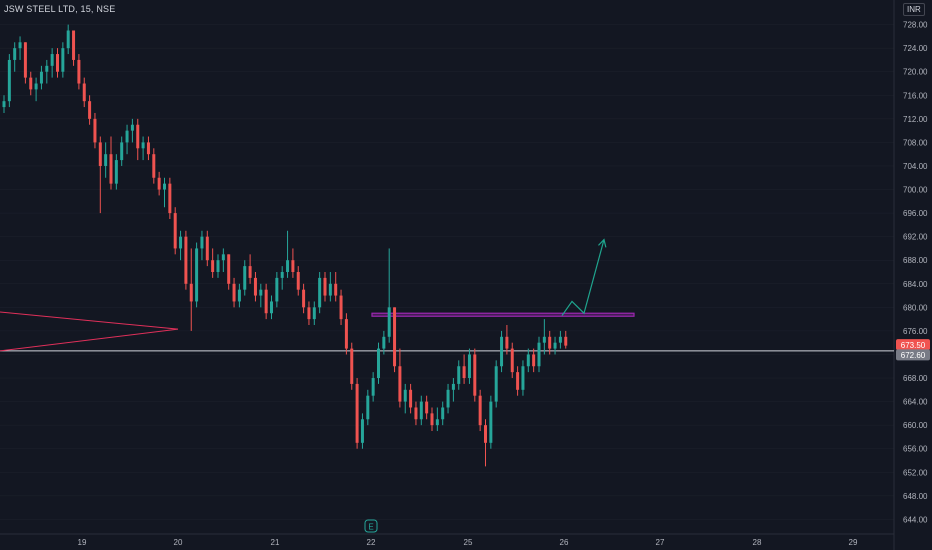 The width and height of the screenshot is (932, 550). I want to click on price-tick-label: 720.00, so click(915, 72).